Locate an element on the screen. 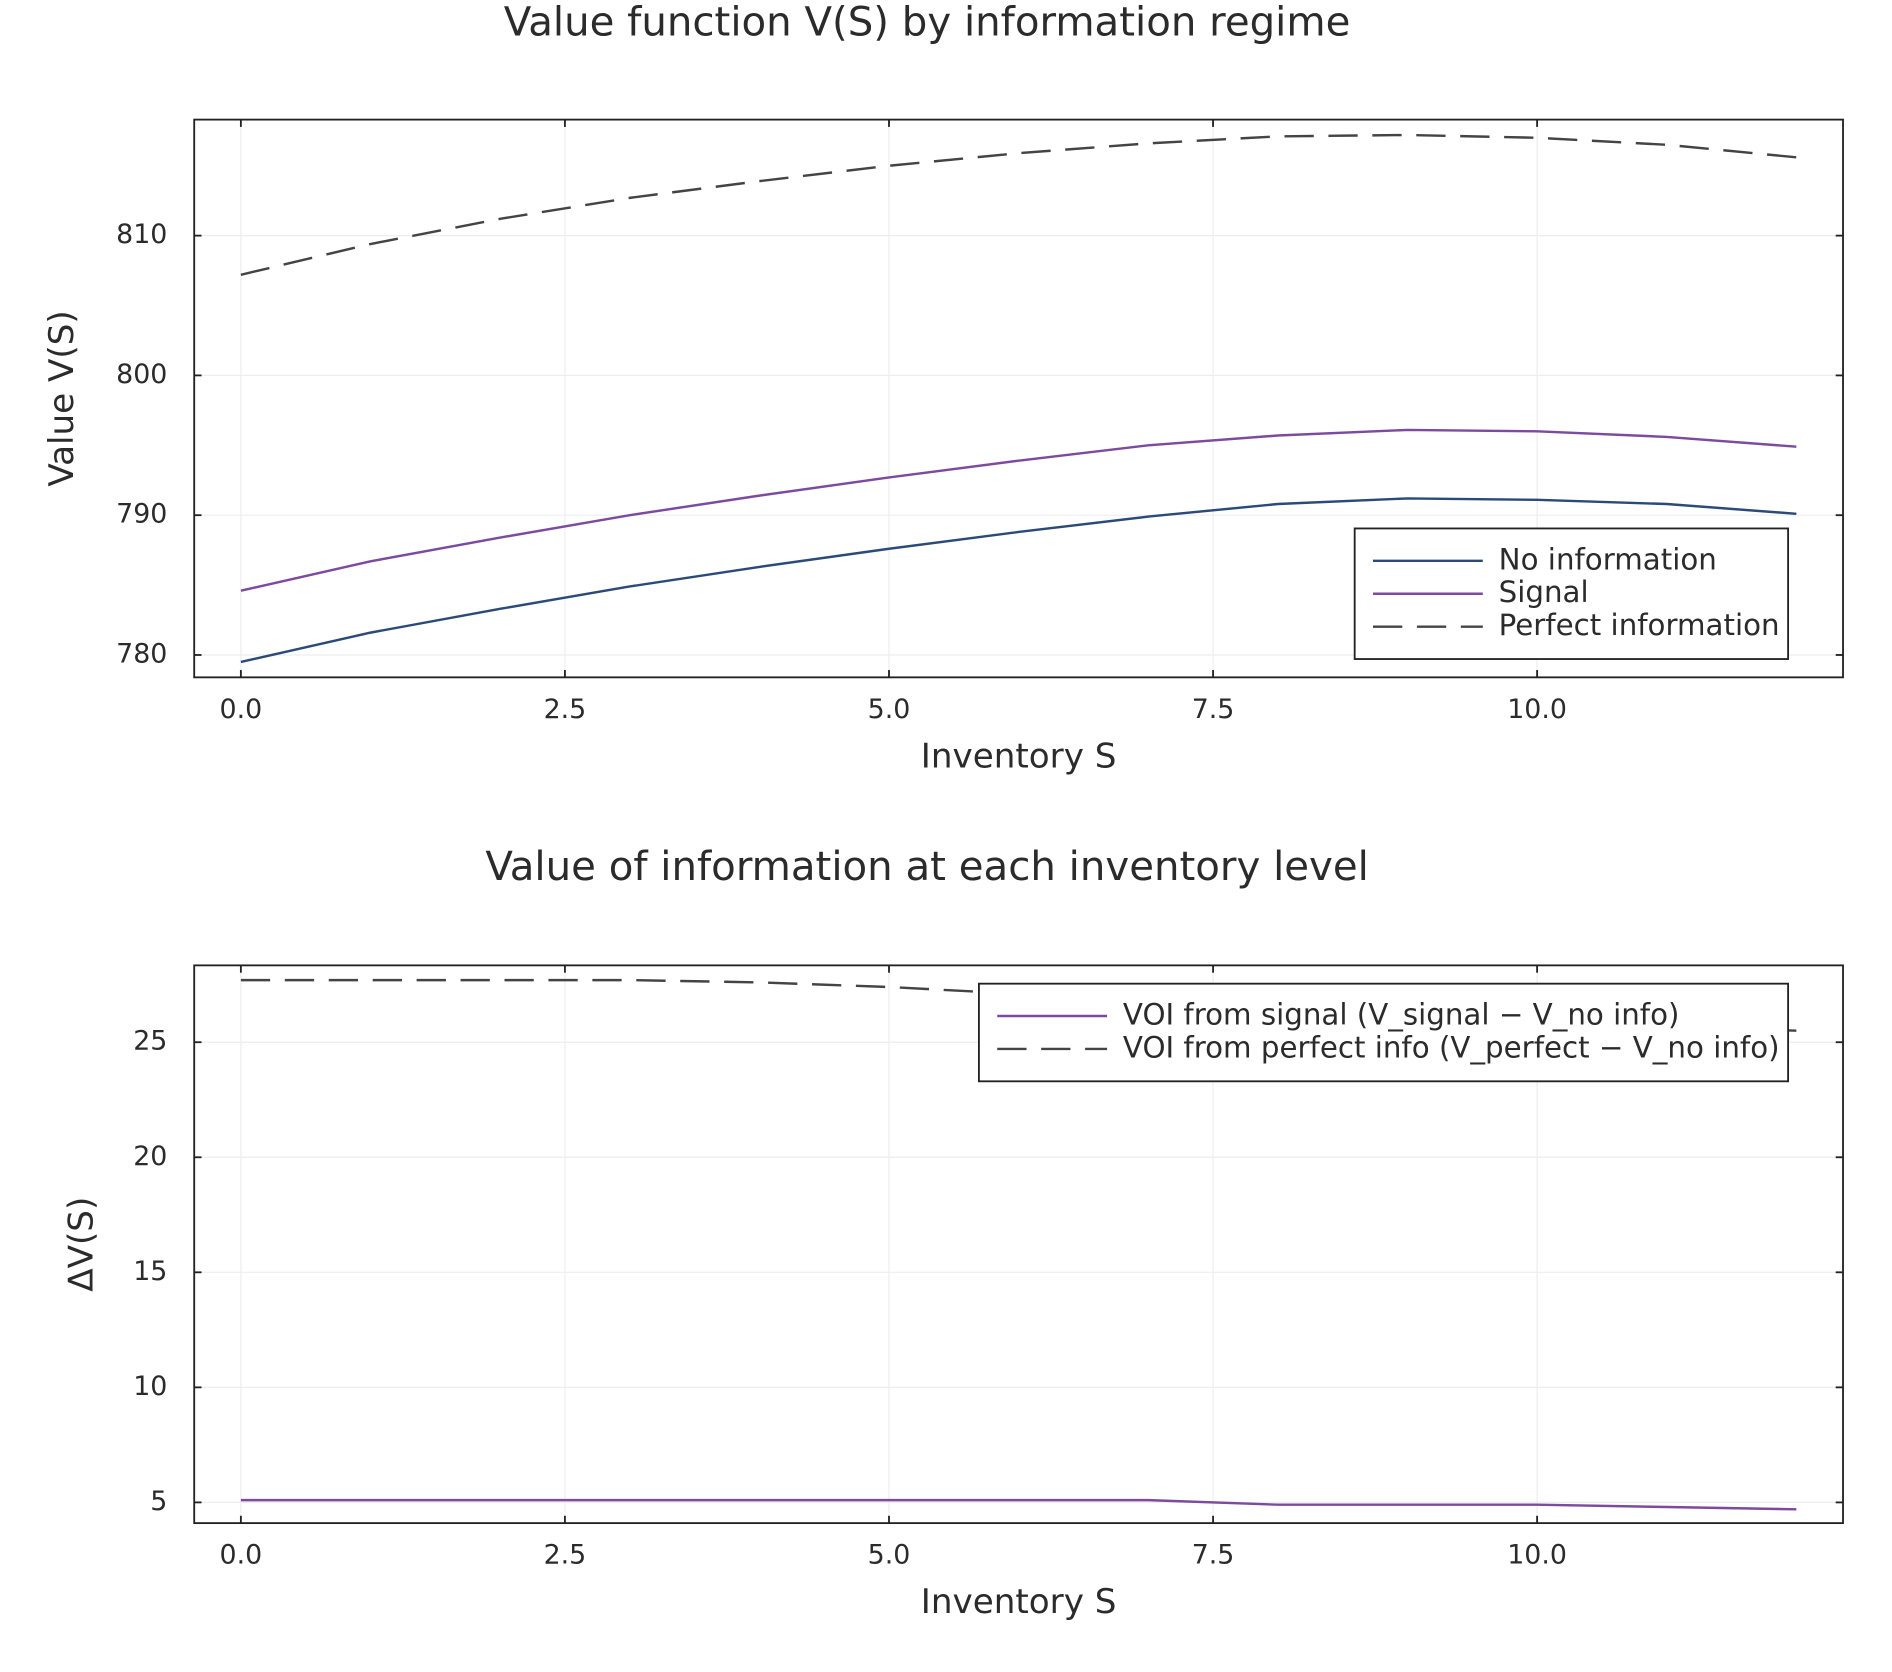  legend-label: VOI from signal (V_signal − V_no info) is located at coordinates (1401, 1015).